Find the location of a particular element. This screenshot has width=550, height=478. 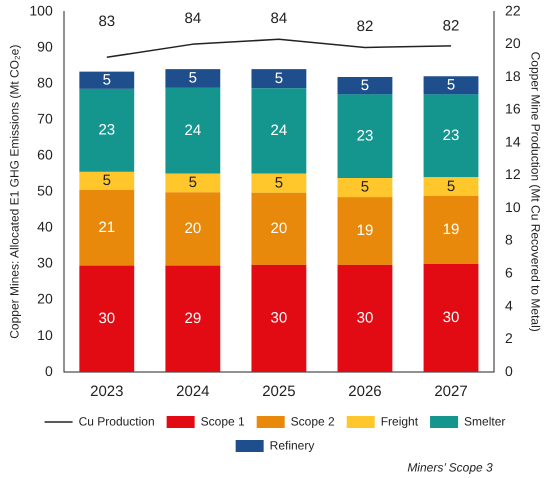

legend-label: Freight is located at coordinates (399, 421).